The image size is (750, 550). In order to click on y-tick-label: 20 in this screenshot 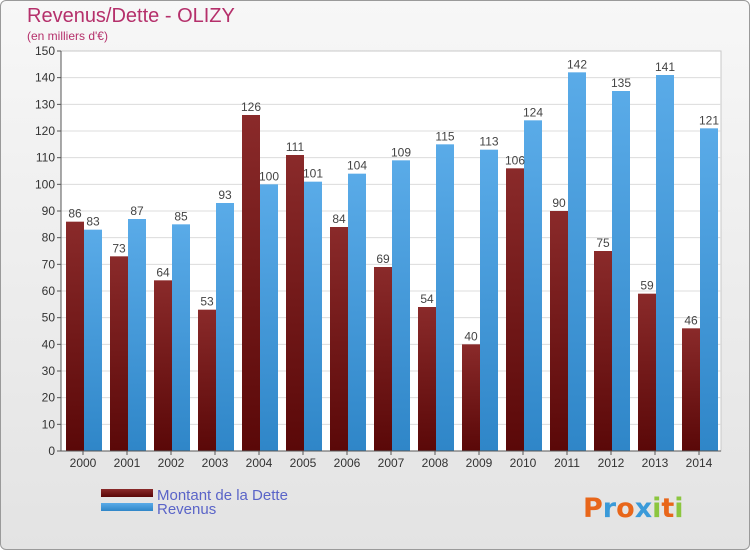, I will do `click(49, 398)`.